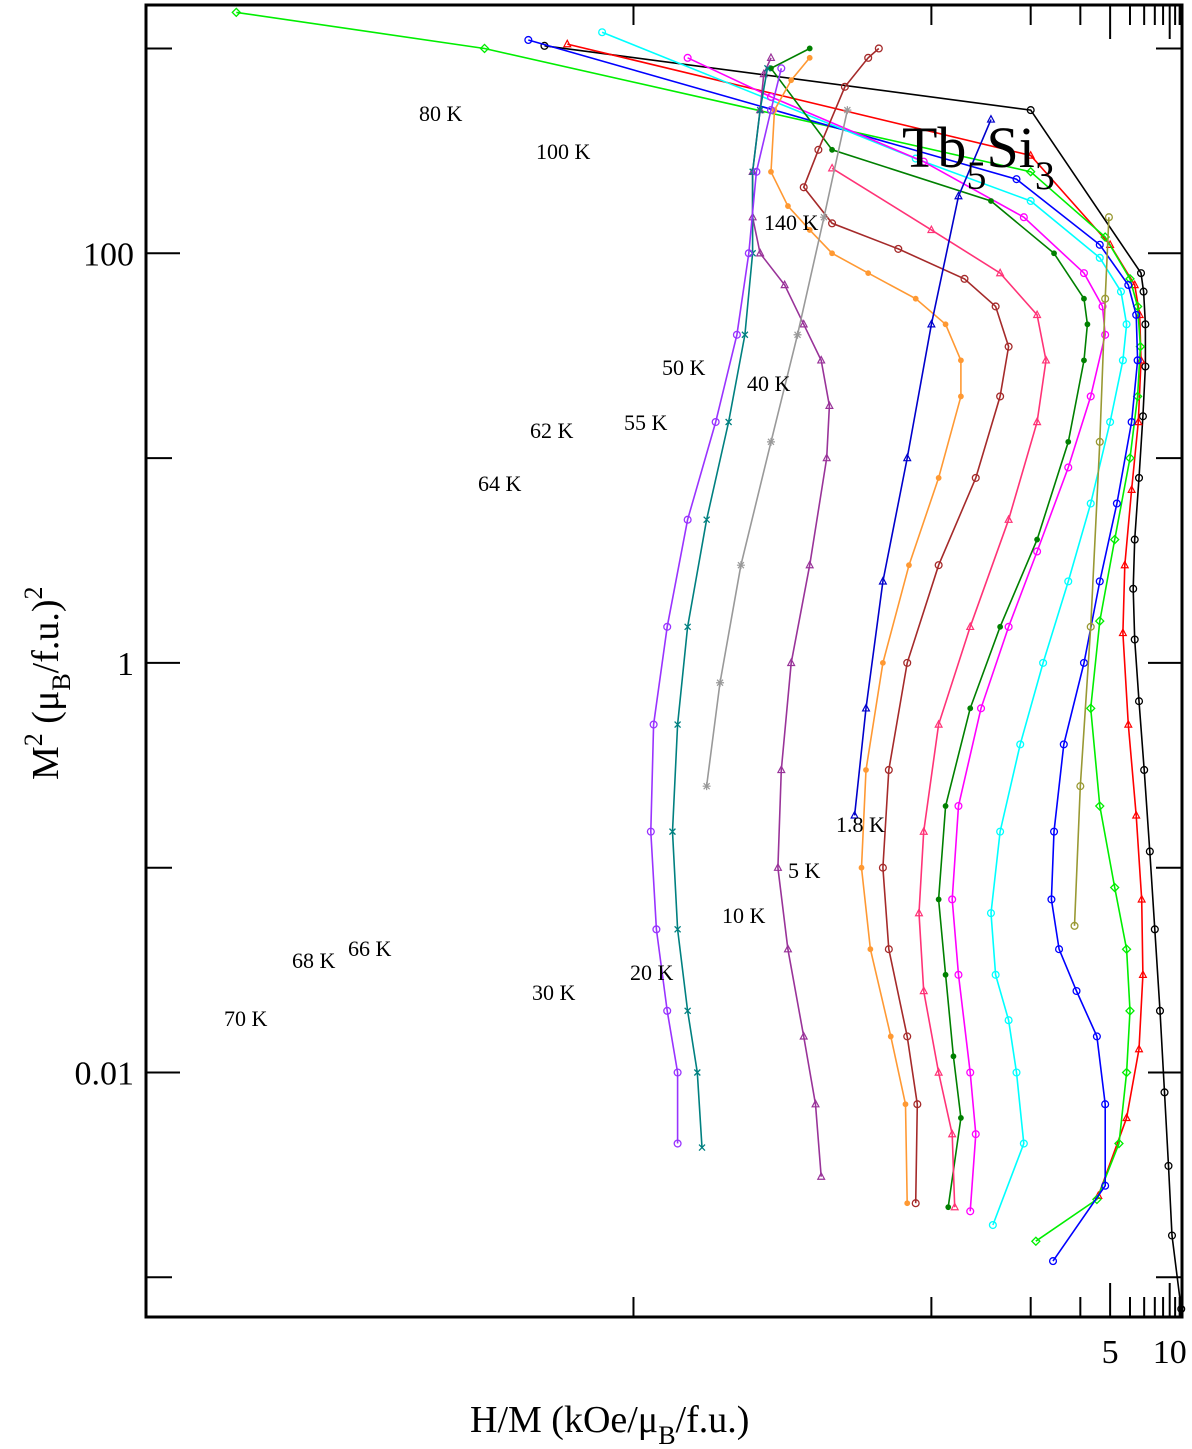 This screenshot has width=1192, height=1449. I want to click on series-80-k, so click(777, 448).